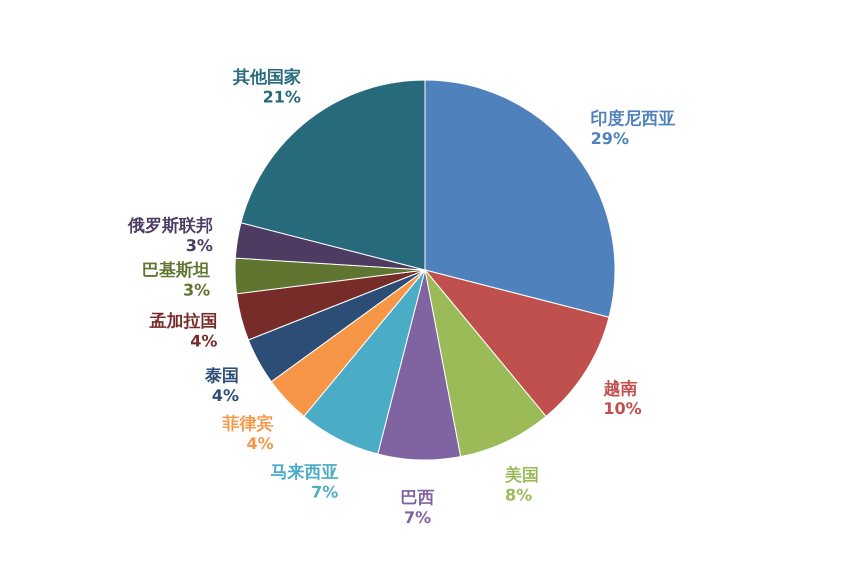  What do you see at coordinates (248, 424) in the screenshot?
I see `slice-label: 菲律宾` at bounding box center [248, 424].